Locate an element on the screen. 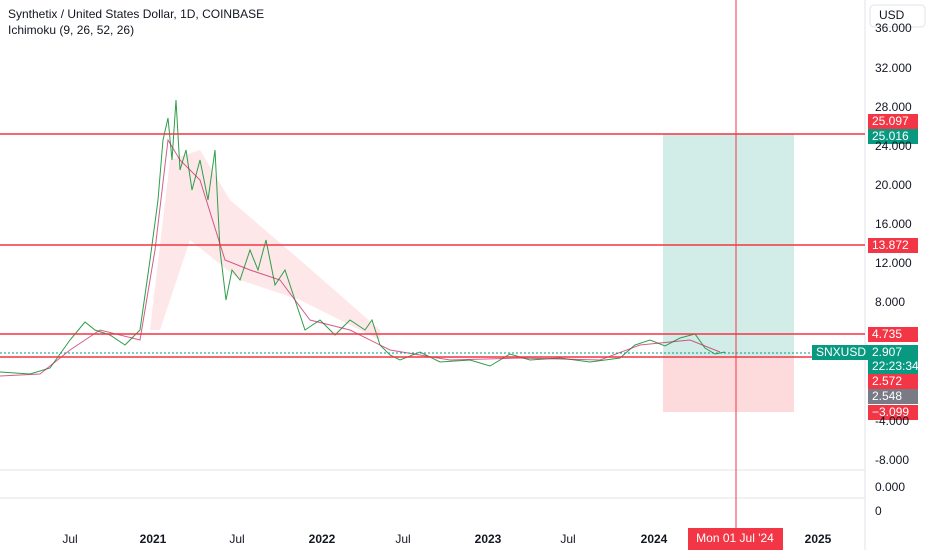 This screenshot has height=550, width=932. price-axis-label: 32.000 is located at coordinates (893, 68).